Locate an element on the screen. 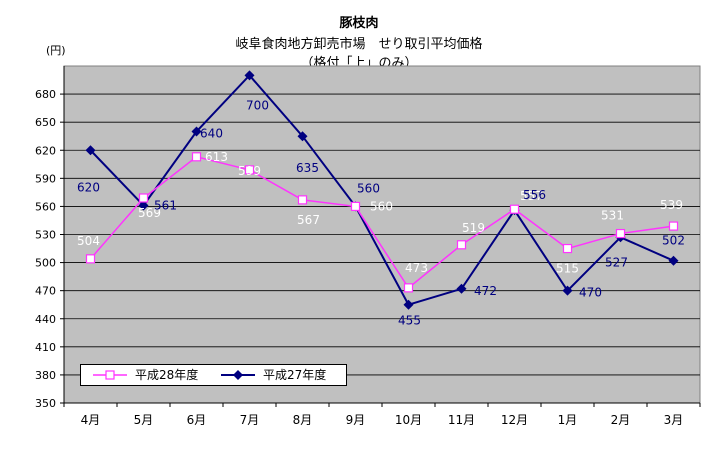 This screenshot has height=457, width=718. series-2-data-label-2: 640 is located at coordinates (211, 134).